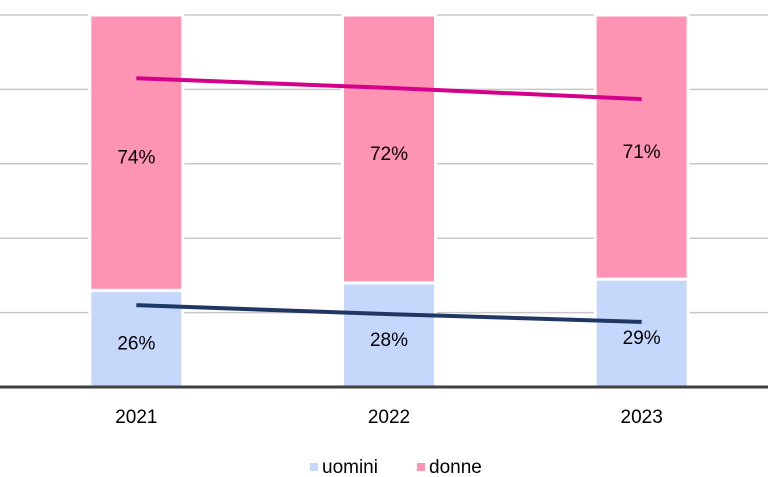  What do you see at coordinates (642, 152) in the screenshot?
I see `value-label: 71%` at bounding box center [642, 152].